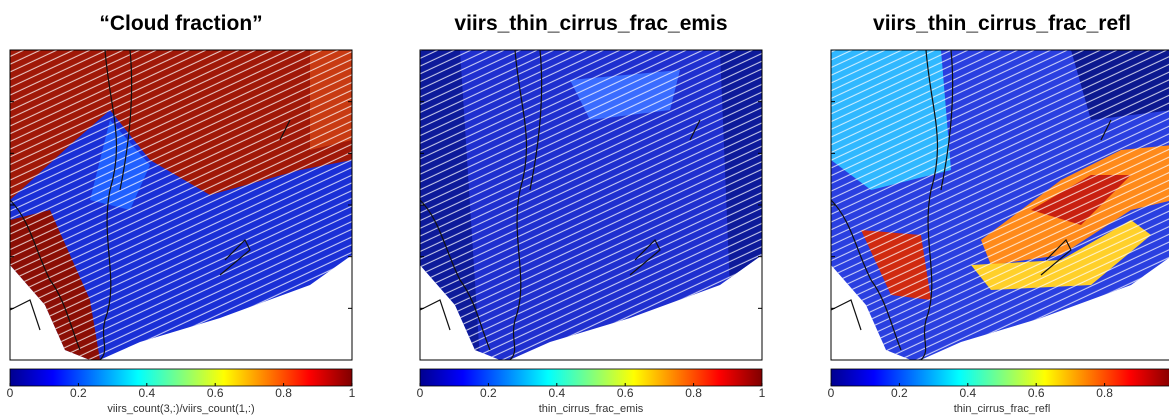  Describe the element at coordinates (180, 409) in the screenshot. I see `colorbar-label: viirs_count(3,:)/viirs_count(1,:)` at that location.